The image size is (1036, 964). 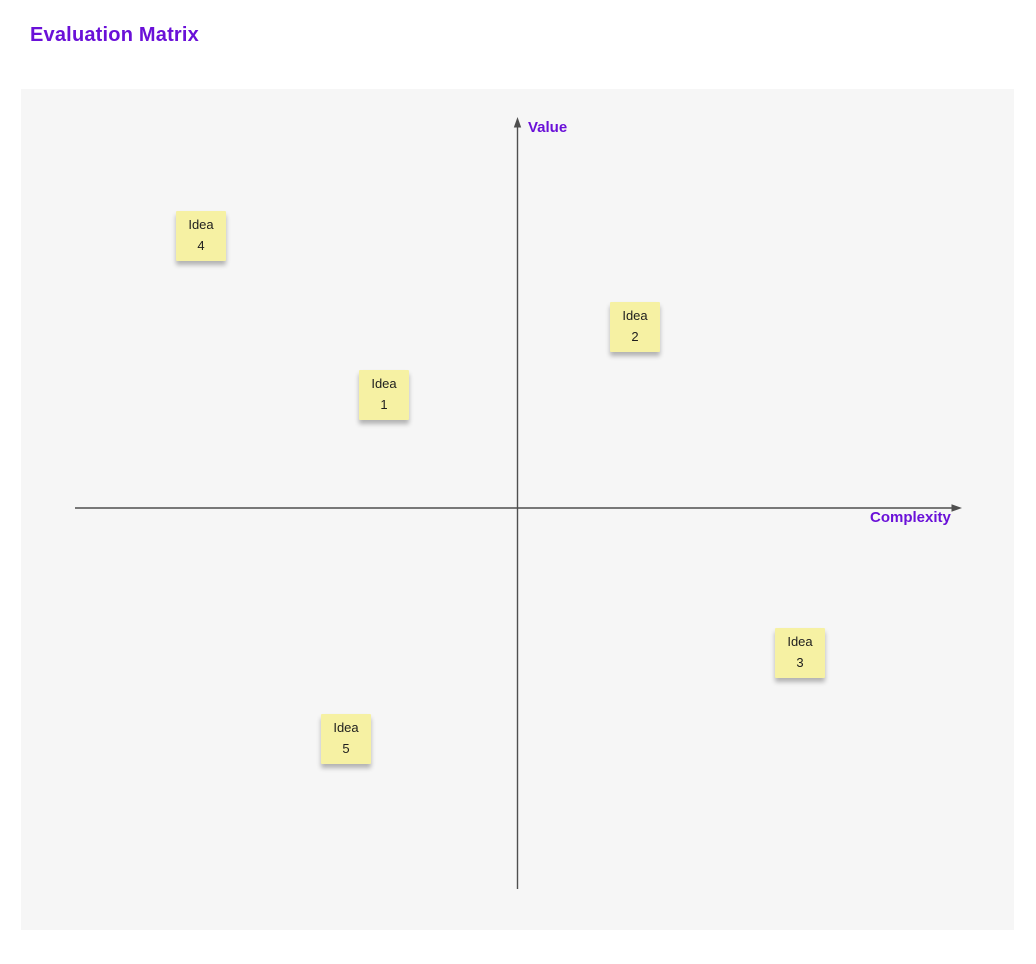 I want to click on sticky-note-number: 2, so click(x=635, y=336).